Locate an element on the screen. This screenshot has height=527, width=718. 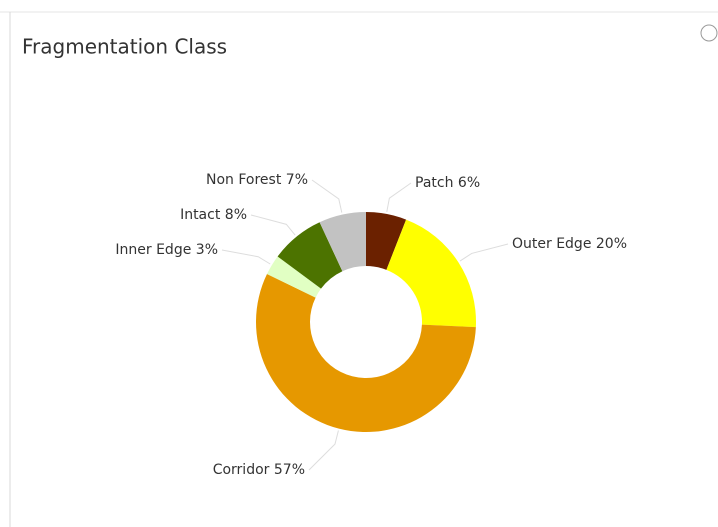
data-label: Inner Edge 3% is located at coordinates (166, 250).